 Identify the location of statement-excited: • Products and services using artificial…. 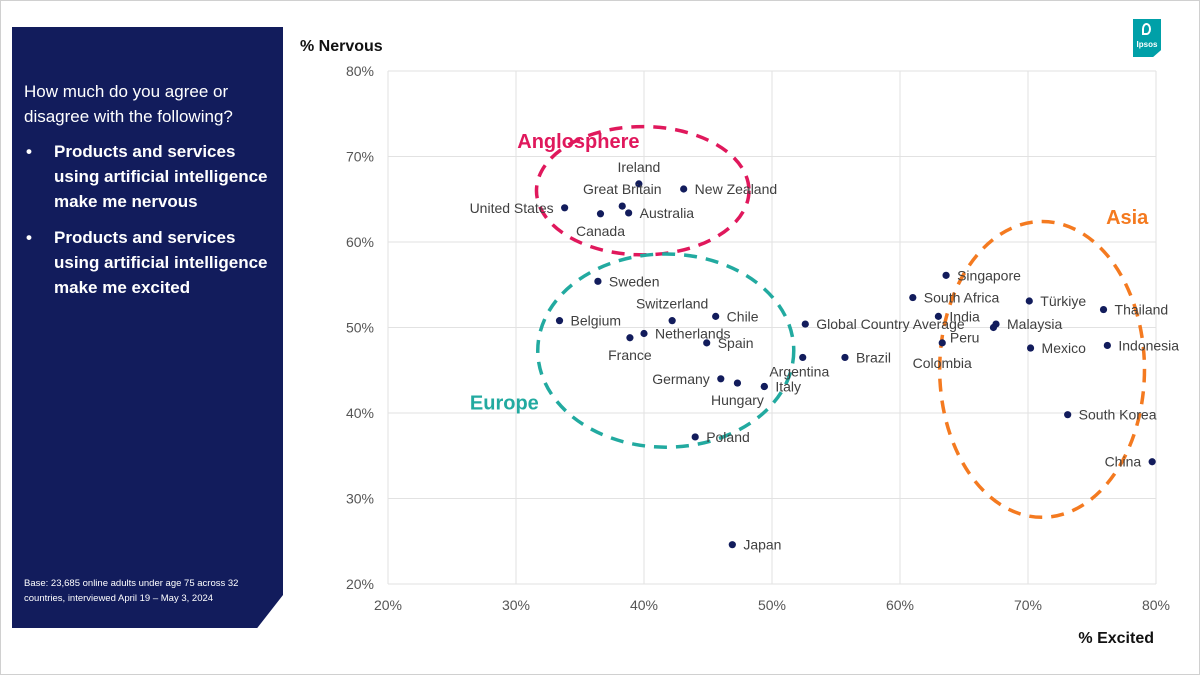
(149, 262).